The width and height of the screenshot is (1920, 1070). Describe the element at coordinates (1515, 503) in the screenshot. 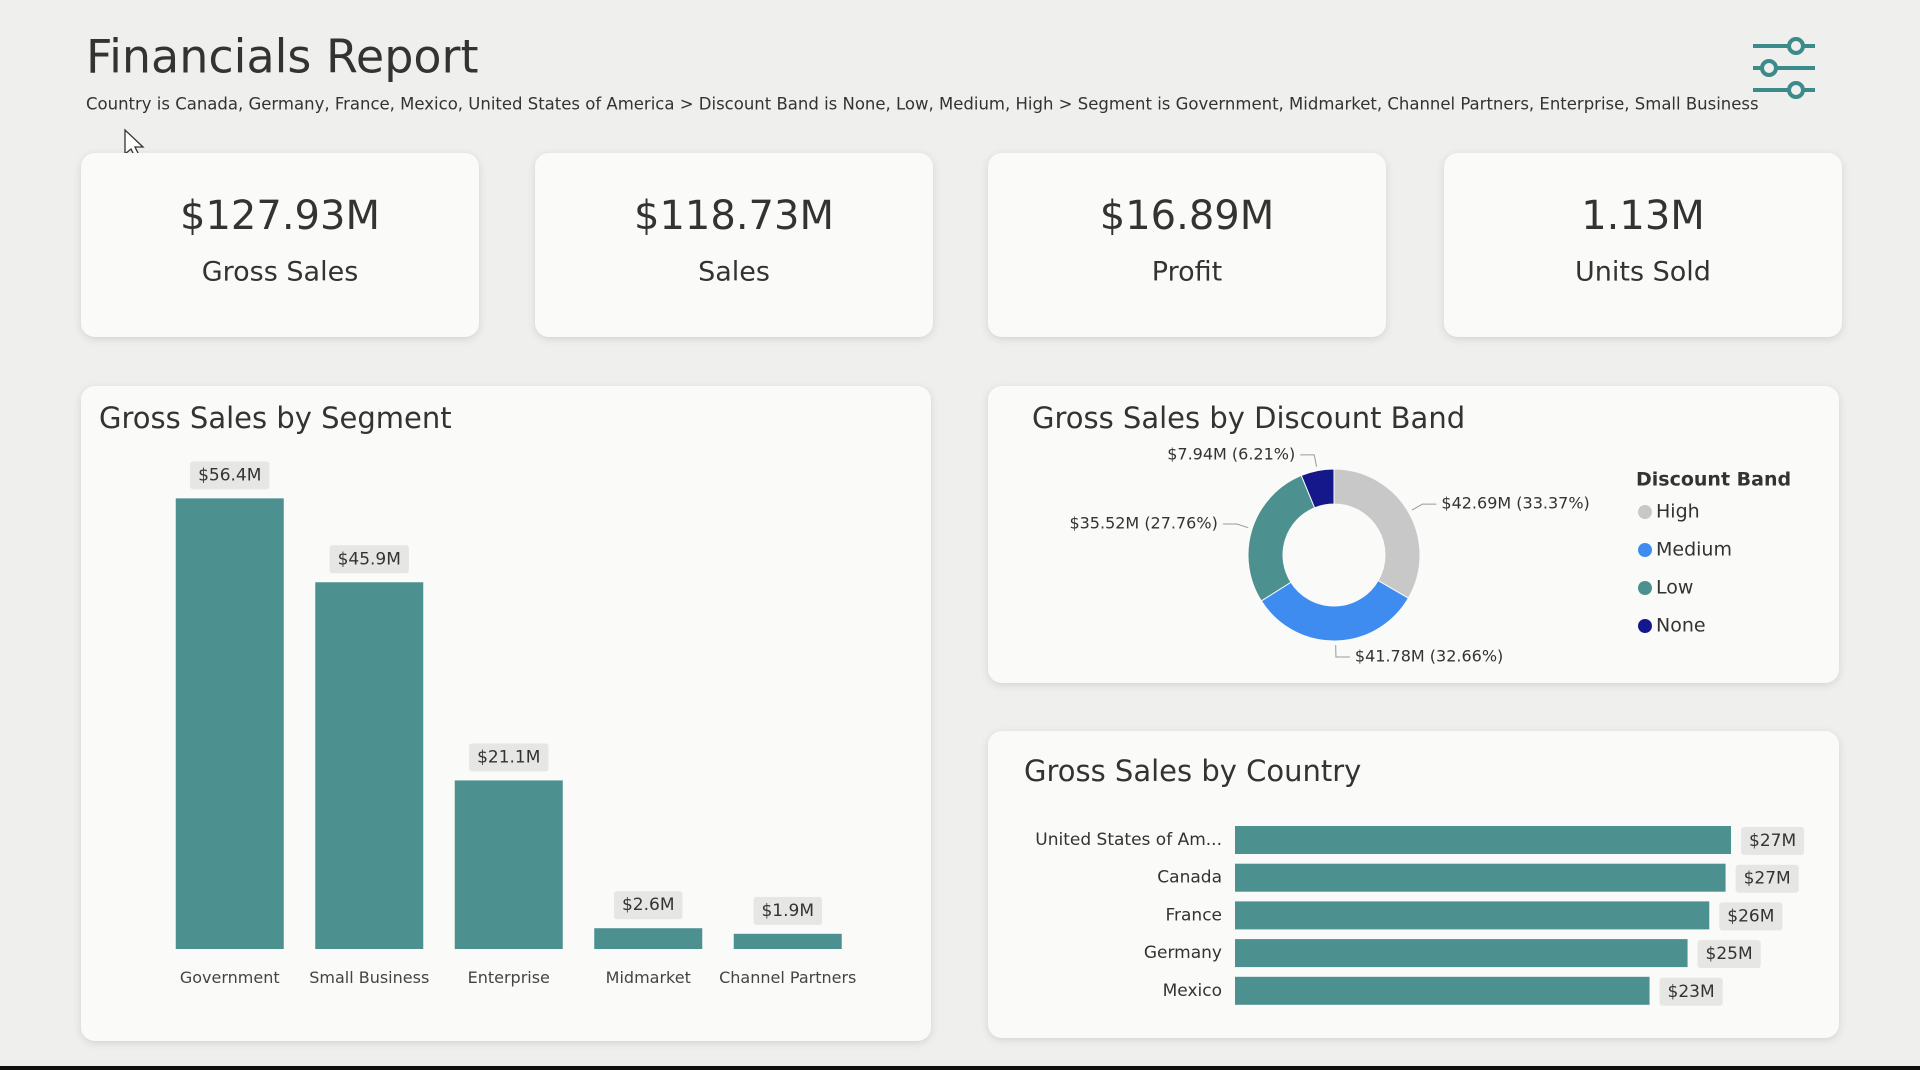

I see `data-label: $42.69M (33.37%)` at that location.